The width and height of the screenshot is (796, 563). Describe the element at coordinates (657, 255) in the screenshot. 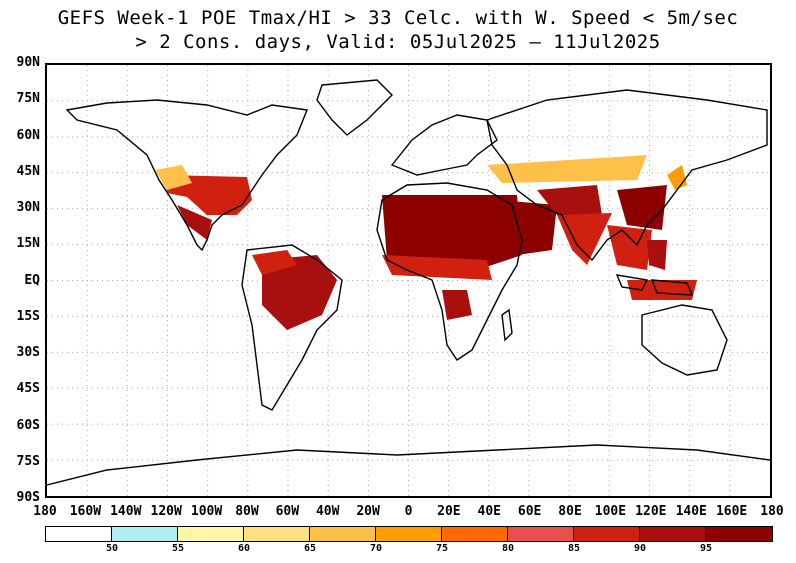

I see `shade-philippines` at that location.